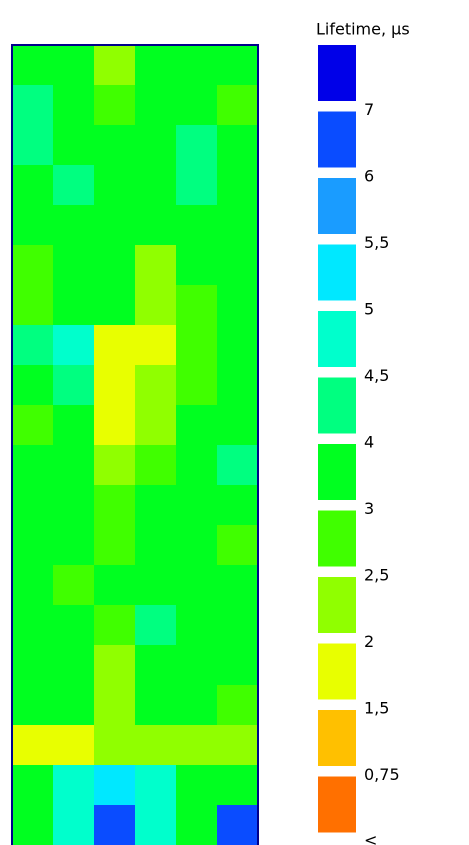 The height and width of the screenshot is (845, 469). I want to click on colorbar-tick-label: 6, so click(369, 176).